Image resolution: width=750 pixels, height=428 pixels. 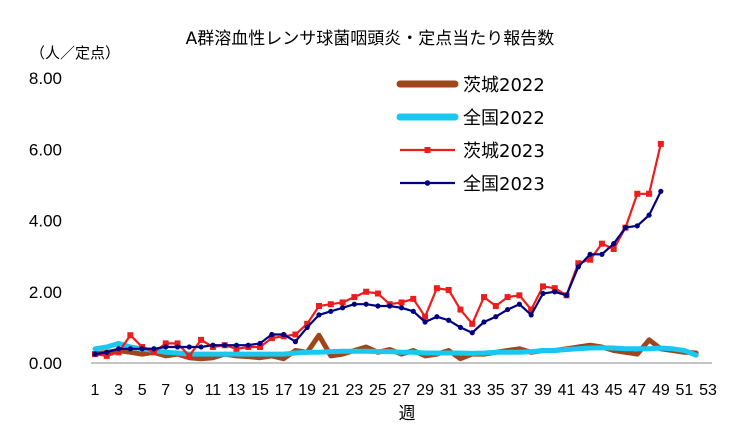 I want to click on x-tick-label: 47, so click(x=637, y=390).